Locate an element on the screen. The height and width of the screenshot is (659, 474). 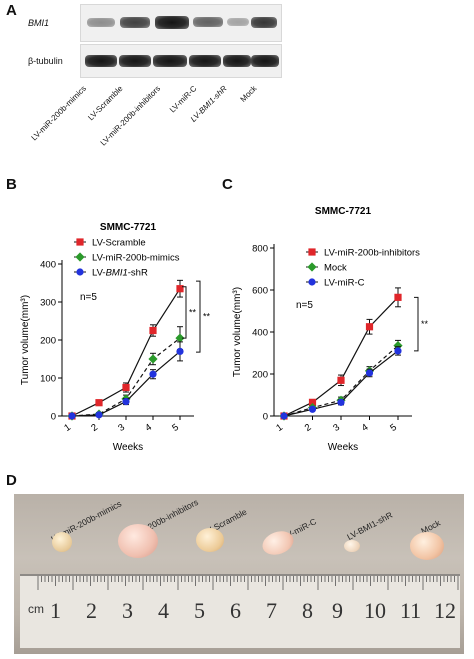
chart-b-x-tick-label: 4 is located at coordinates (148, 428).